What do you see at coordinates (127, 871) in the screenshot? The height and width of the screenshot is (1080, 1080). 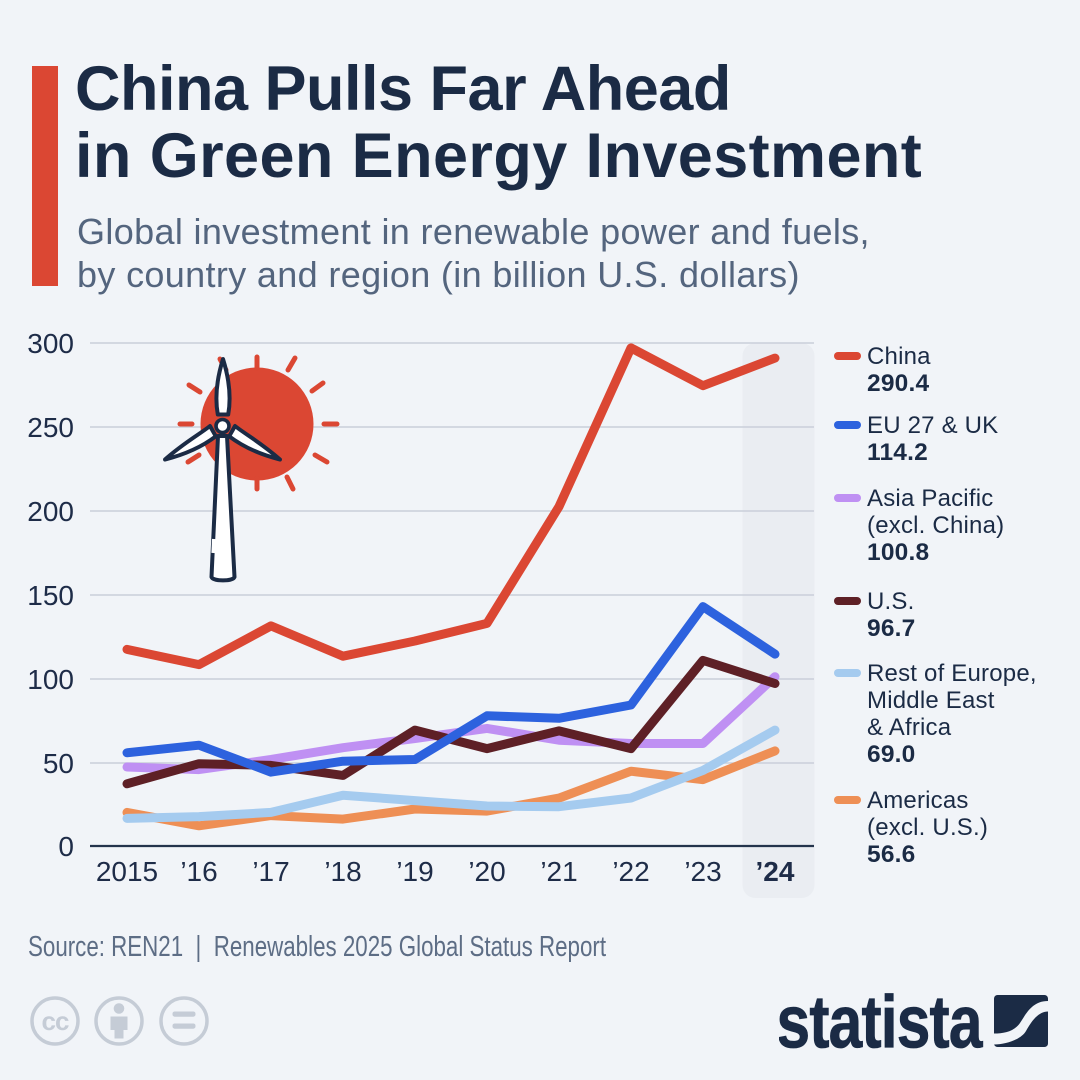 I see `svg-text: 2015` at bounding box center [127, 871].